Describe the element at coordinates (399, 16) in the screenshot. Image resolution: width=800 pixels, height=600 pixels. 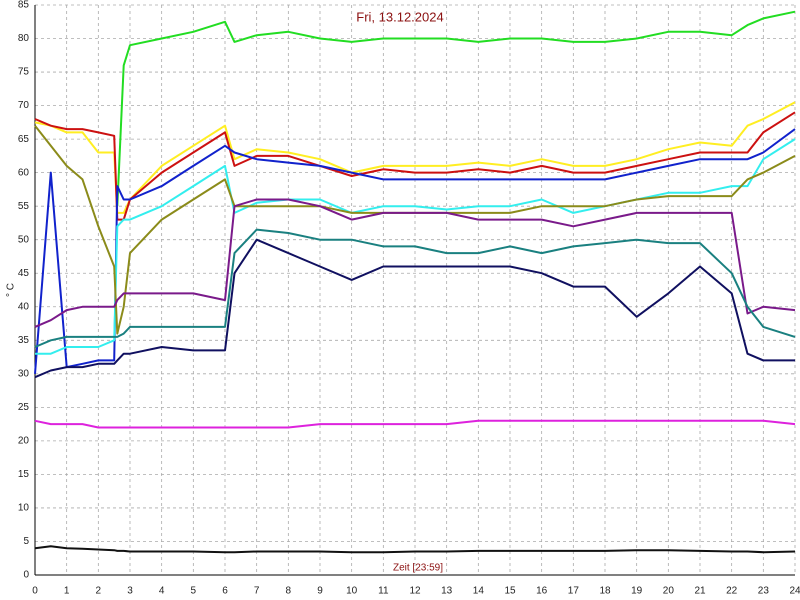
I see `chart-title: Fri, 13.12.2024` at that location.